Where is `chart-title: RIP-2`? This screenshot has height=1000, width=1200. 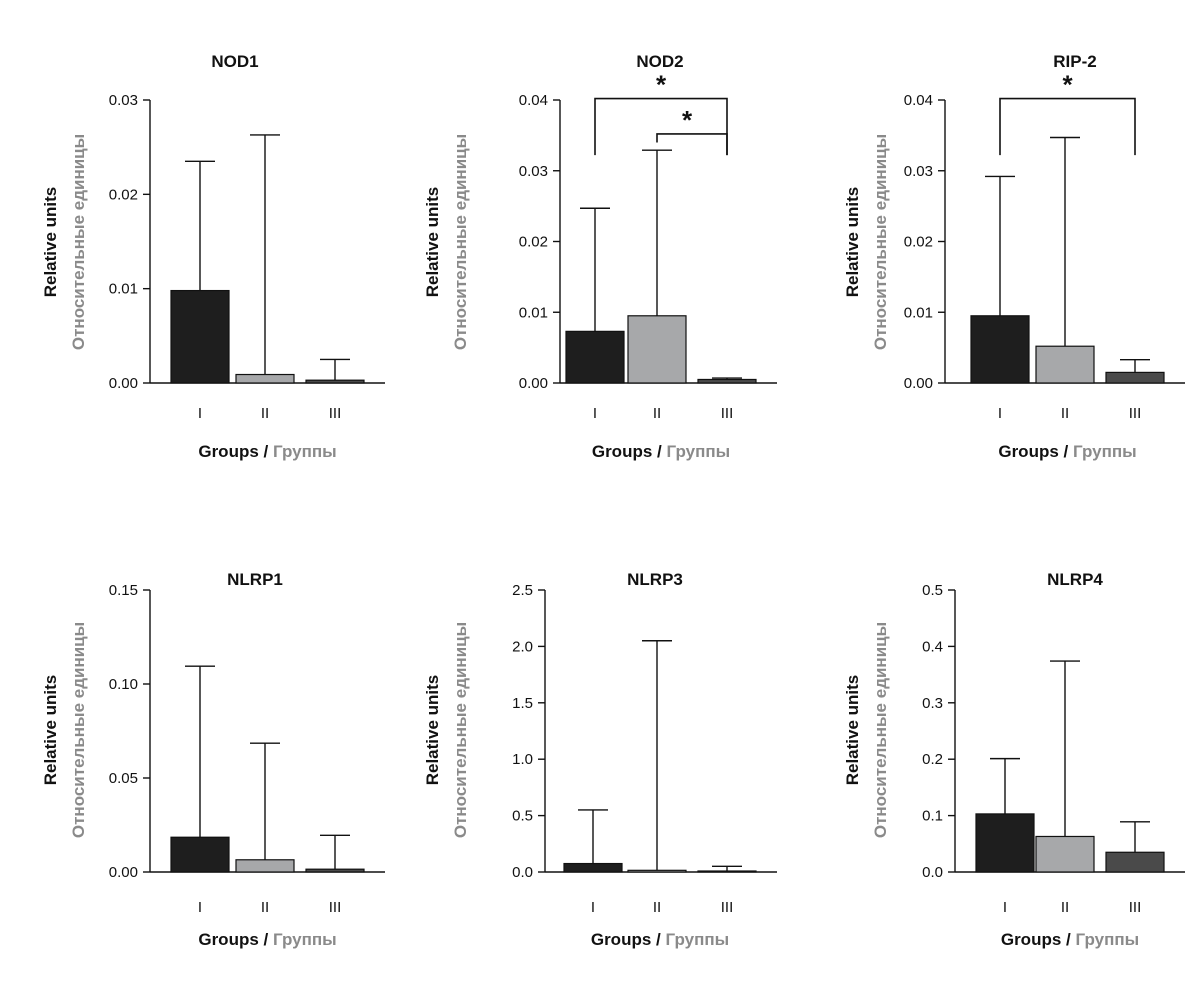
chart-title: RIP-2 is located at coordinates (1074, 61).